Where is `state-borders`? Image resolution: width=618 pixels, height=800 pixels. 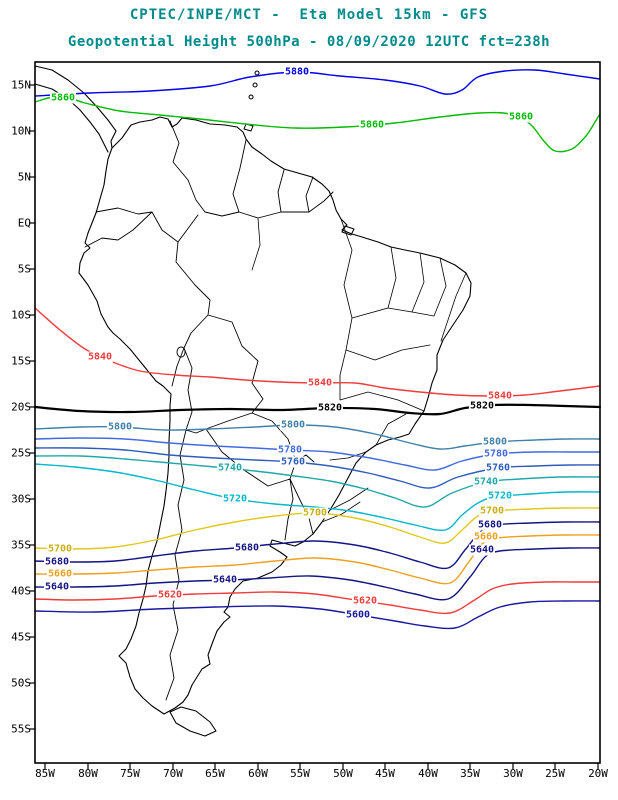 state-borders is located at coordinates (359, 370).